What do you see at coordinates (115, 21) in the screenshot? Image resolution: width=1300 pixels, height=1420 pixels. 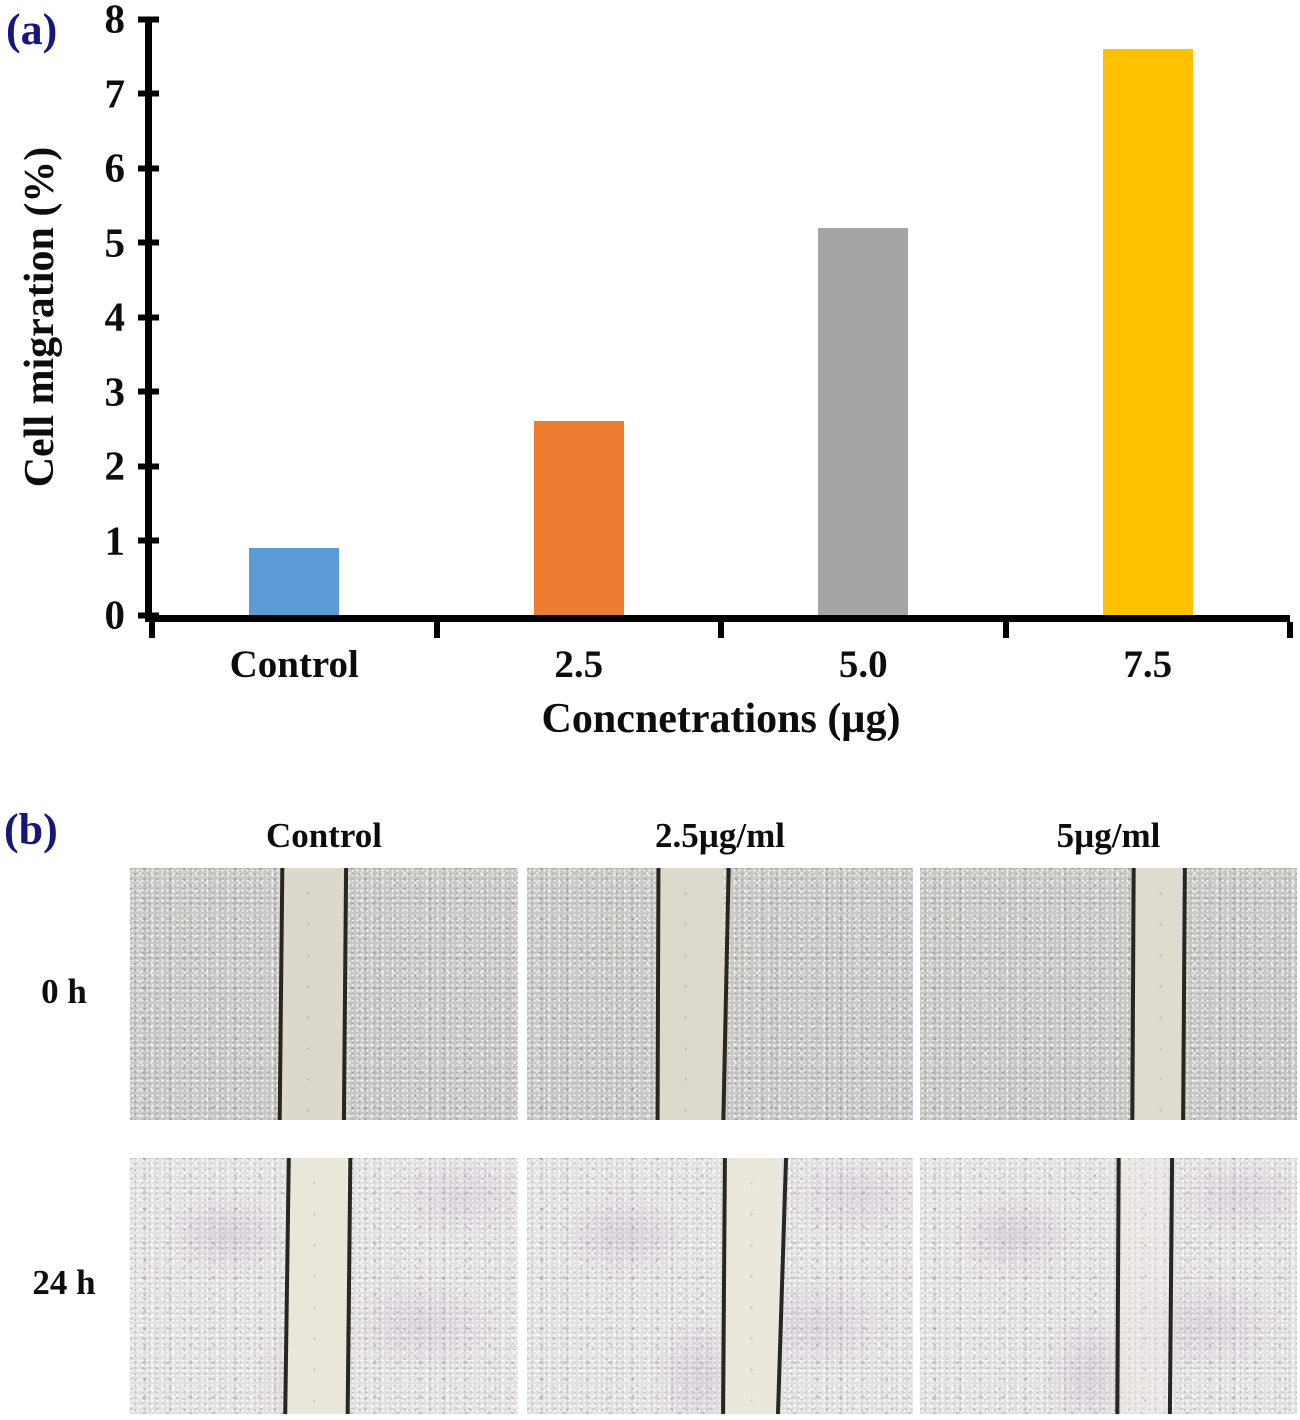 I see `y-tick-label: 8` at bounding box center [115, 21].